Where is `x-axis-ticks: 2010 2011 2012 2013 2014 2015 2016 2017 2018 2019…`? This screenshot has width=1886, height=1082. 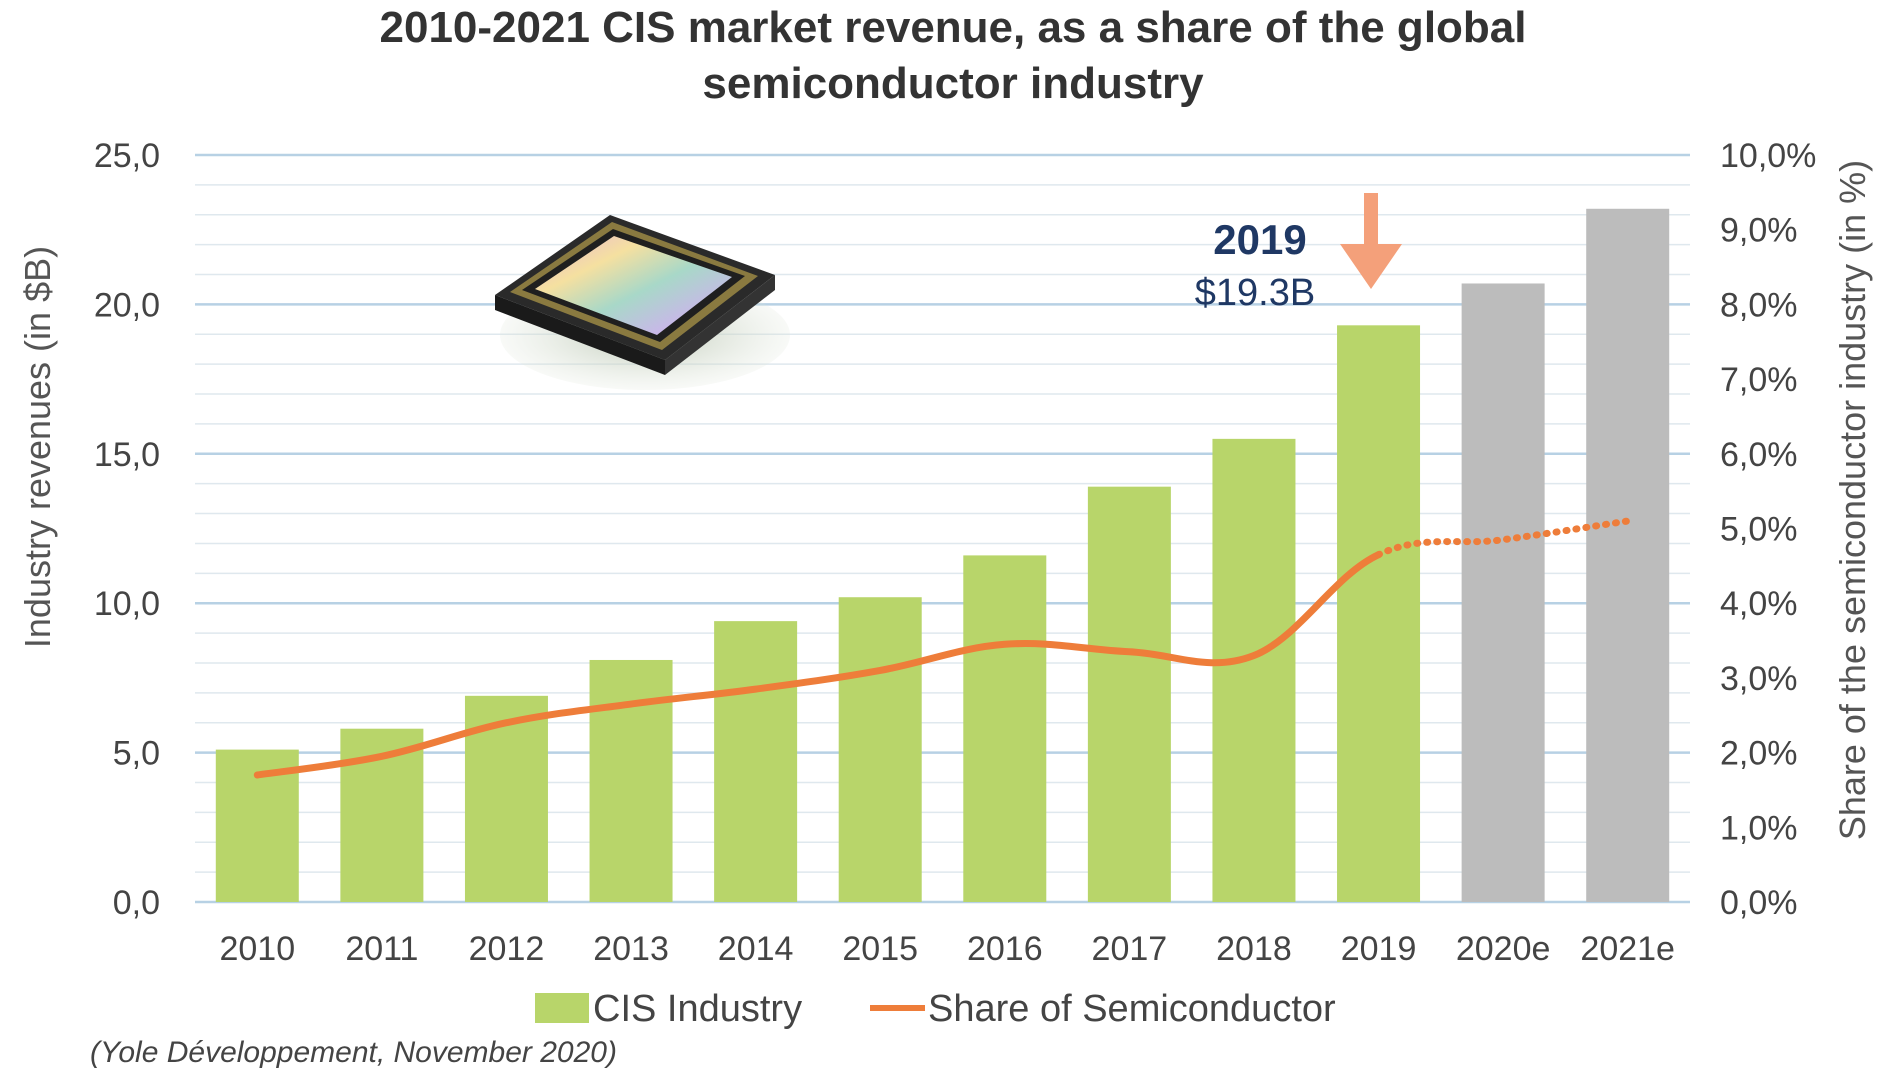
x-axis-ticks: 2010 2011 2012 2013 2014 2015 2016 2017 2018 2019… is located at coordinates (947, 949).